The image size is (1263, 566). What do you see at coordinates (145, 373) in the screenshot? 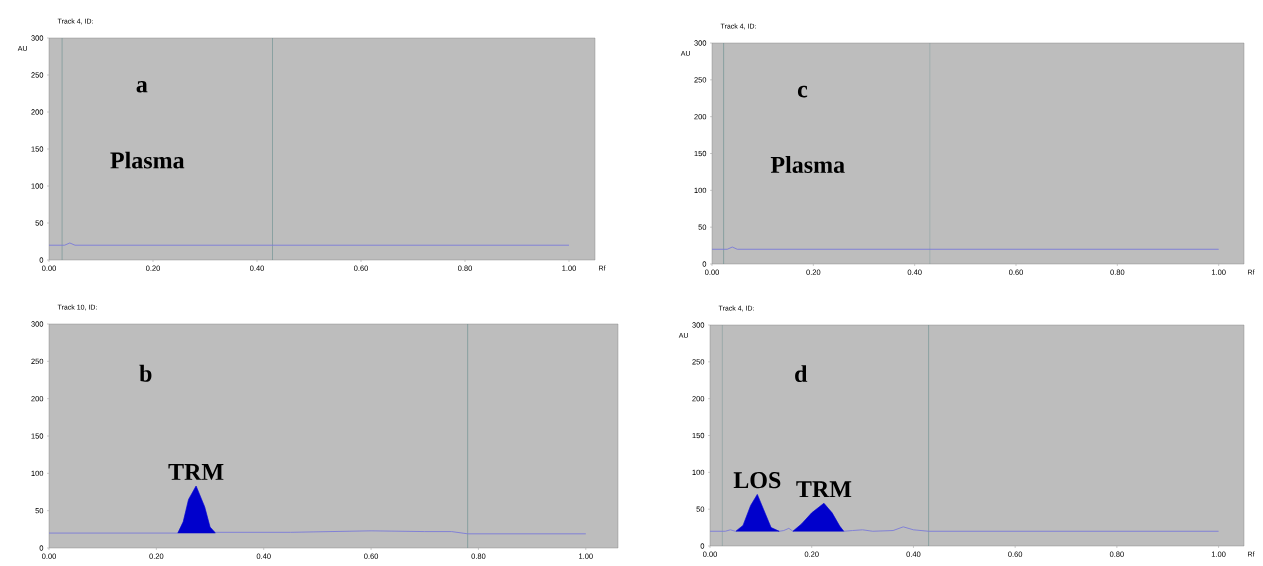
I see `annotation: b` at bounding box center [145, 373].